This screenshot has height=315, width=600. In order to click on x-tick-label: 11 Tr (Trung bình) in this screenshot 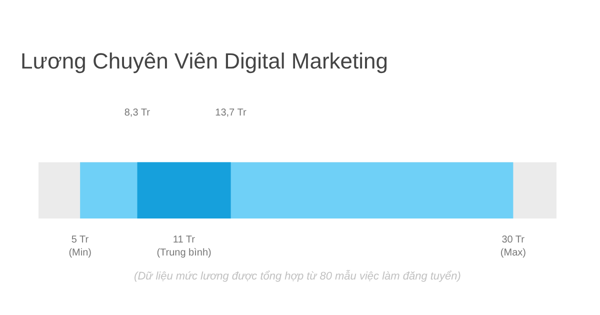, I will do `click(184, 246)`.